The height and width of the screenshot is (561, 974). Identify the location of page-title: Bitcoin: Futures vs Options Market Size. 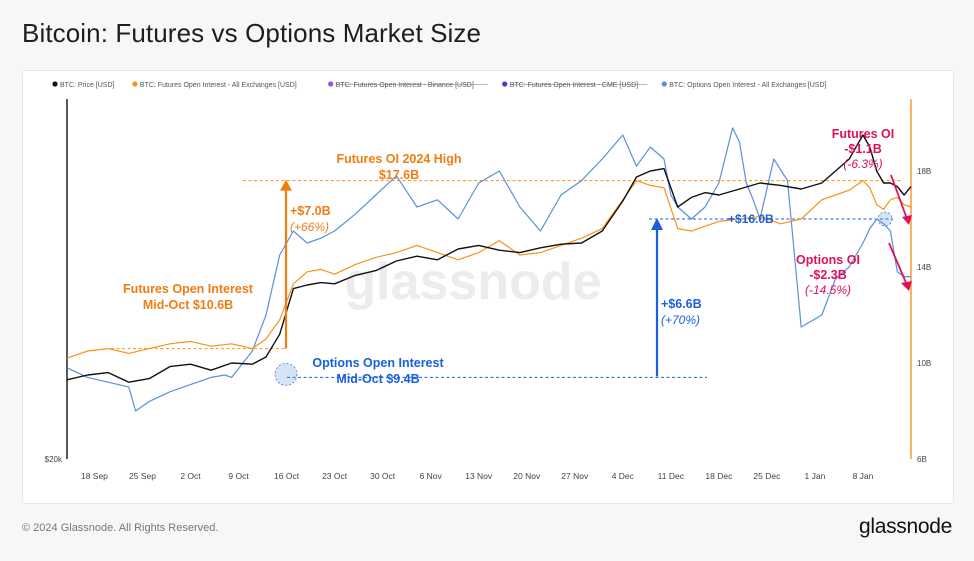
(252, 33).